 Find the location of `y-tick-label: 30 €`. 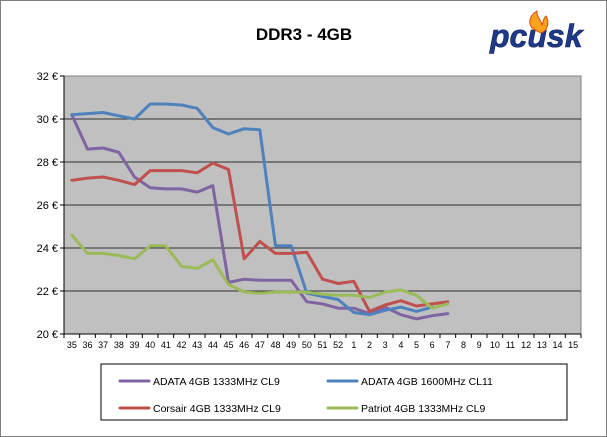

y-tick-label: 30 € is located at coordinates (47, 120).